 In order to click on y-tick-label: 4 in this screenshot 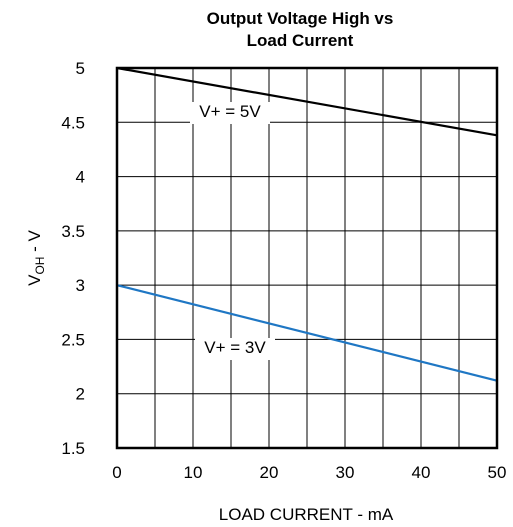, I will do `click(80, 177)`.